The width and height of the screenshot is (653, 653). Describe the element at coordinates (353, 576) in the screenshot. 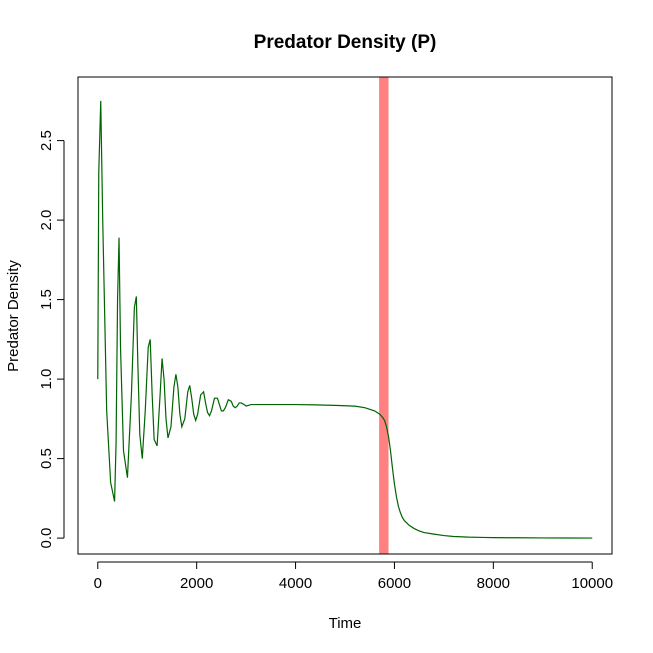

I see `x-axis: 0 2000 4000 6000 8000 10000` at that location.